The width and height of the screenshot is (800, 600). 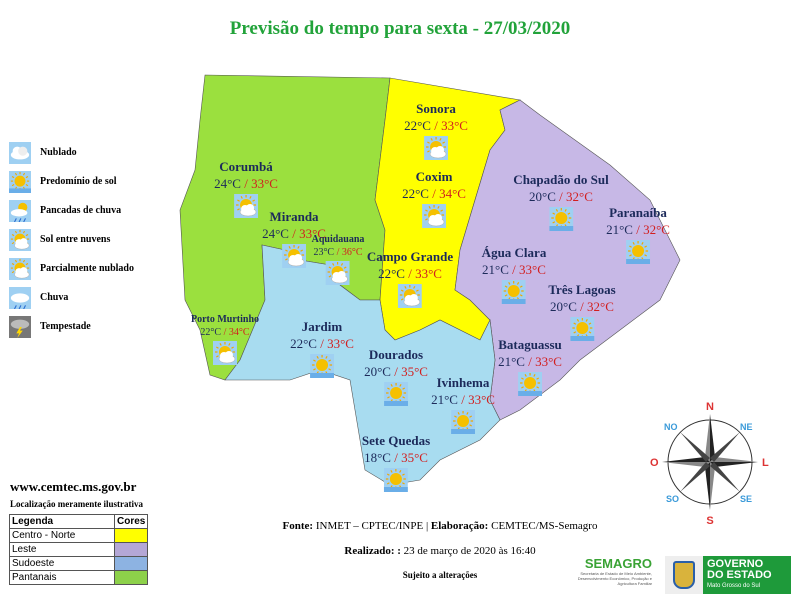 I want to click on city-name: Campo Grande, so click(x=410, y=256).